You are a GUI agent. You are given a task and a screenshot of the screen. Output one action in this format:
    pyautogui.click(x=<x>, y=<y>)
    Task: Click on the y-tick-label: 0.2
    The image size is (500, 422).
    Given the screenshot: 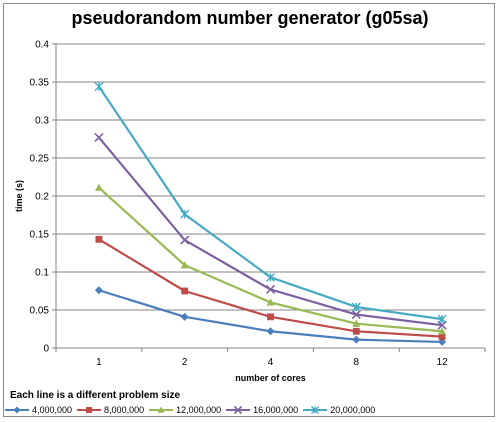 What is the action you would take?
    pyautogui.click(x=42, y=197)
    